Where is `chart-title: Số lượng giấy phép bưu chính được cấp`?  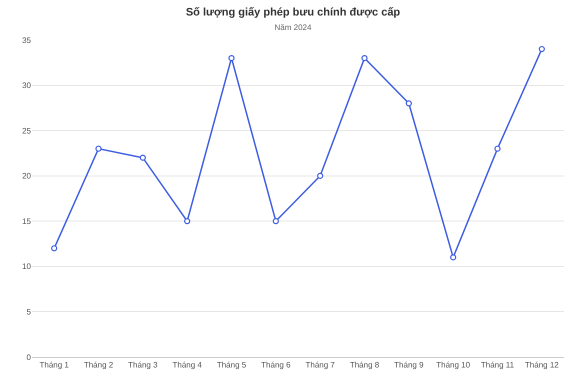
chart-title: Số lượng giấy phép bưu chính được cấp is located at coordinates (293, 12).